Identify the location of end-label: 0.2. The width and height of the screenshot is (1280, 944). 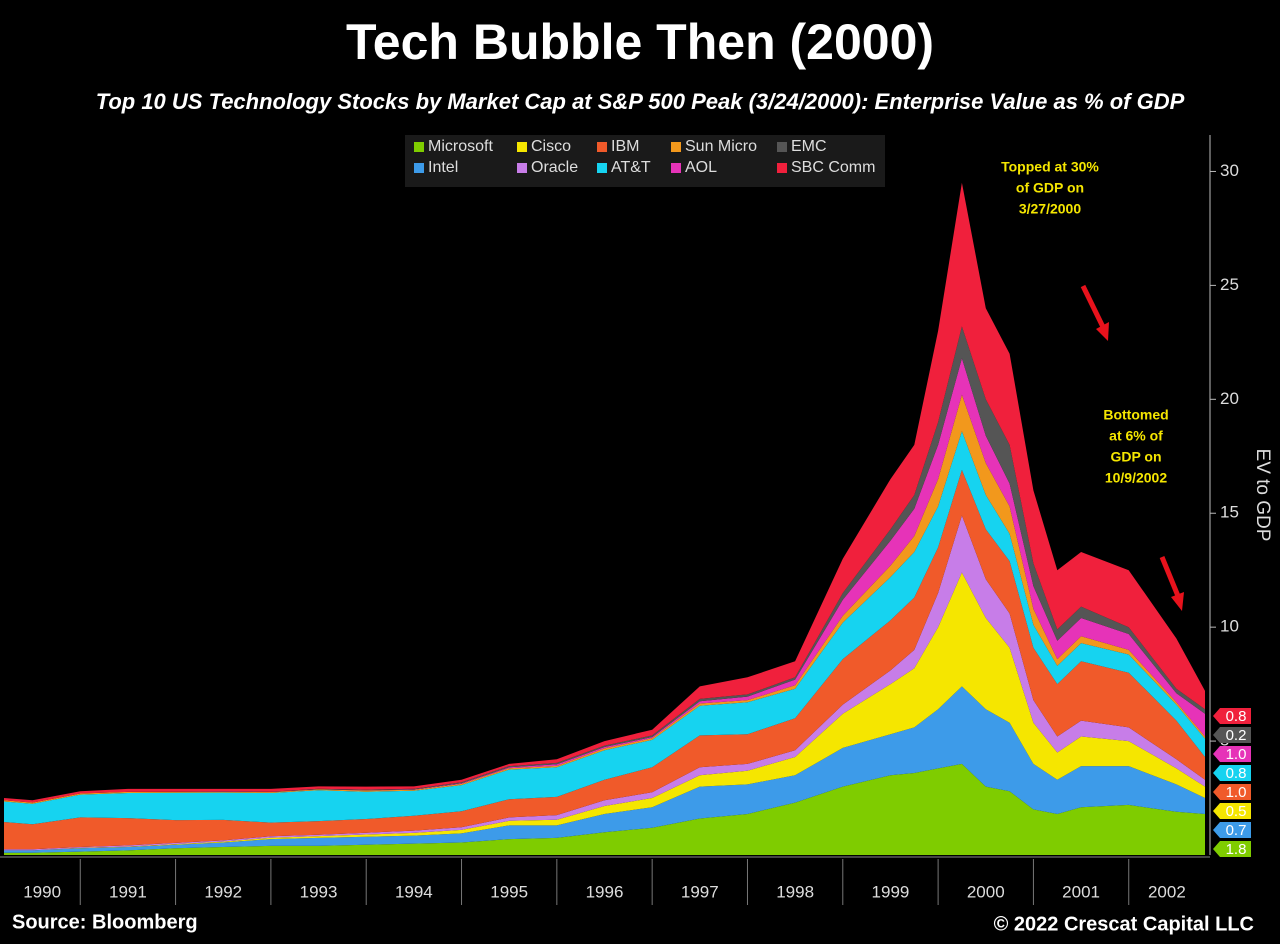
(1236, 735).